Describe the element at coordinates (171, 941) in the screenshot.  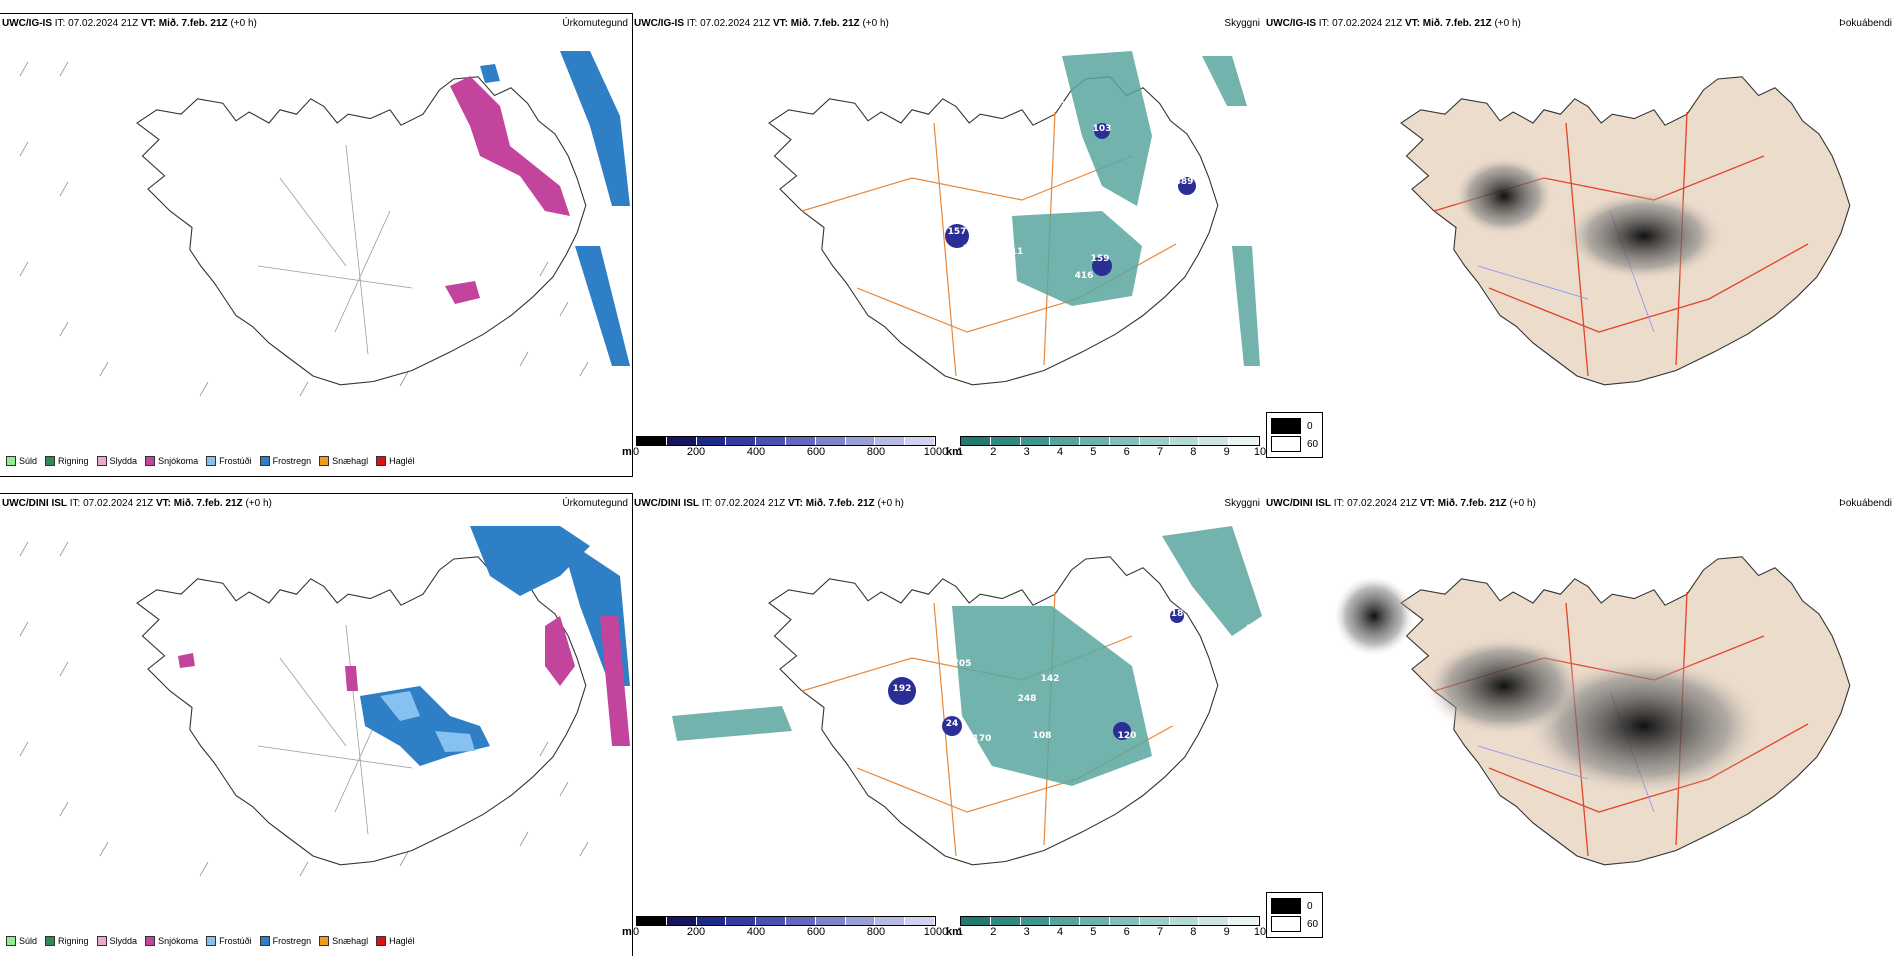
I see `legend-item: Snjókoma` at that location.